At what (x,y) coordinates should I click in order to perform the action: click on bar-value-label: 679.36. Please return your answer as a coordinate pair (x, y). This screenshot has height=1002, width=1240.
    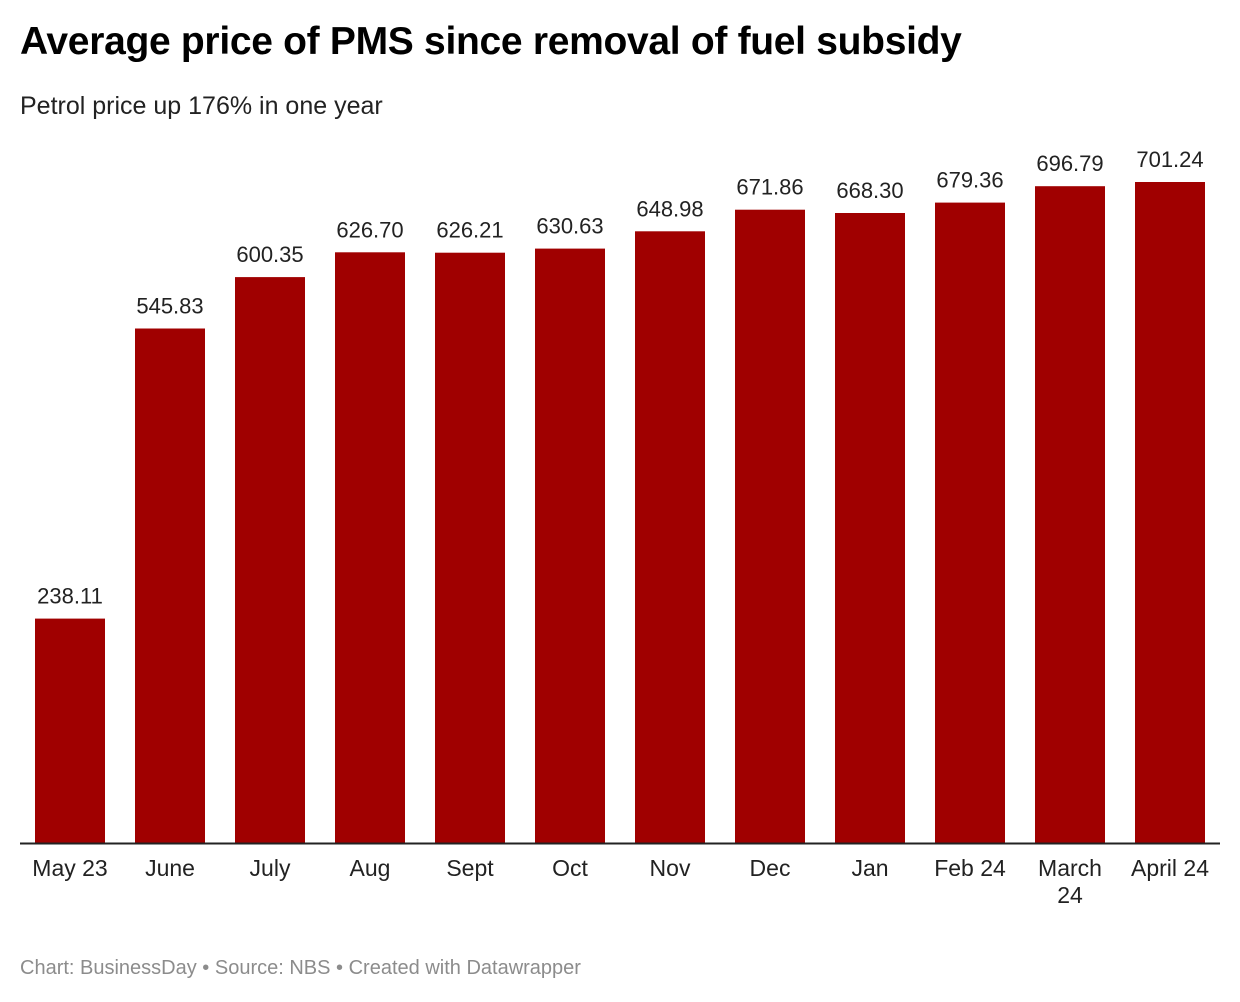
    Looking at the image, I should click on (969, 180).